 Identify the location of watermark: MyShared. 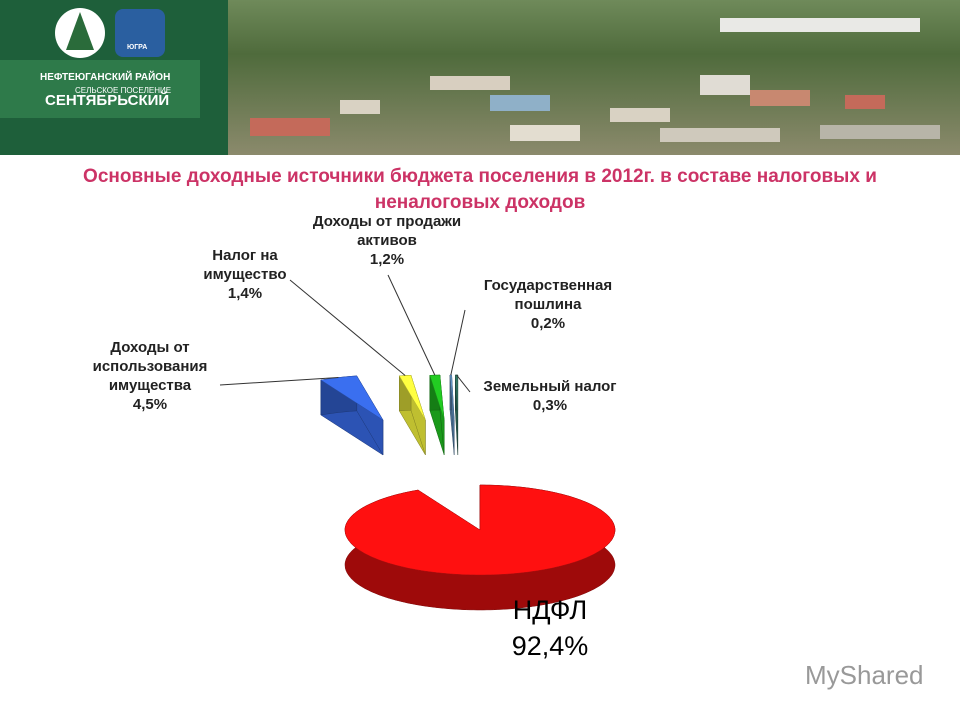
(864, 675).